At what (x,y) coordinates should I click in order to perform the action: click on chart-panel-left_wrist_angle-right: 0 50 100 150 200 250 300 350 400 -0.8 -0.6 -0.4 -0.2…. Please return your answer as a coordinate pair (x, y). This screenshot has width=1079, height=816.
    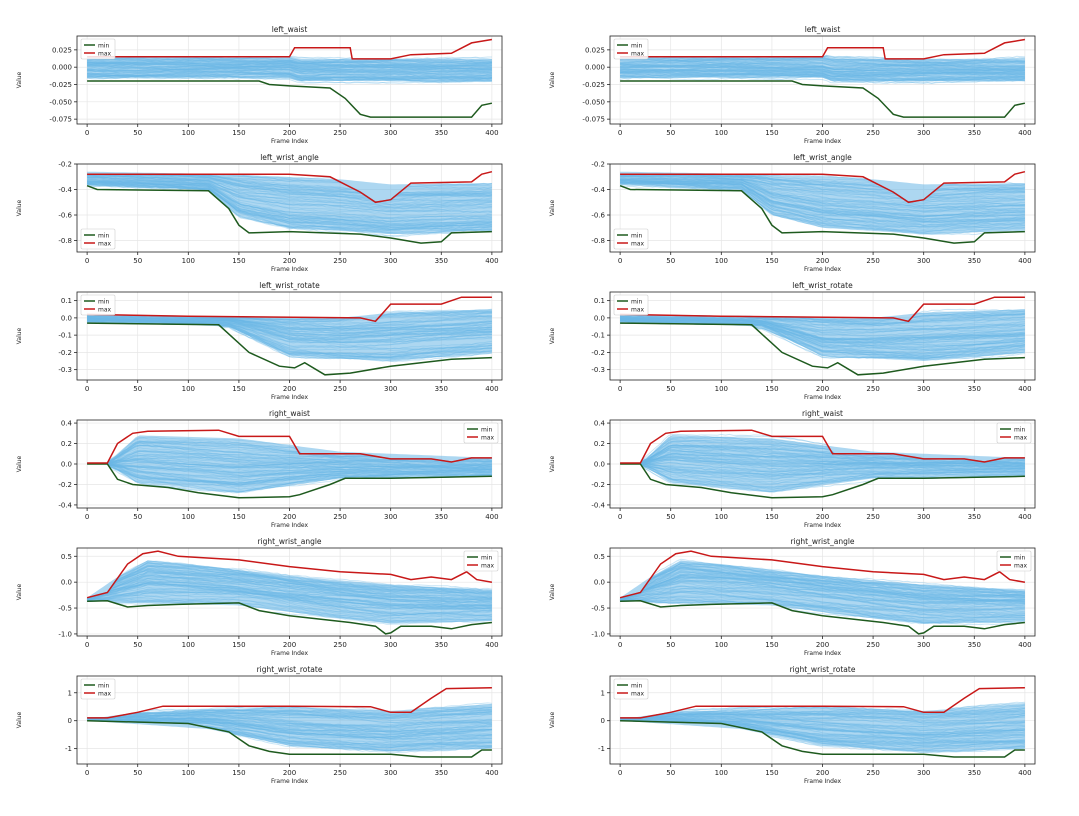
    Looking at the image, I should click on (792, 213).